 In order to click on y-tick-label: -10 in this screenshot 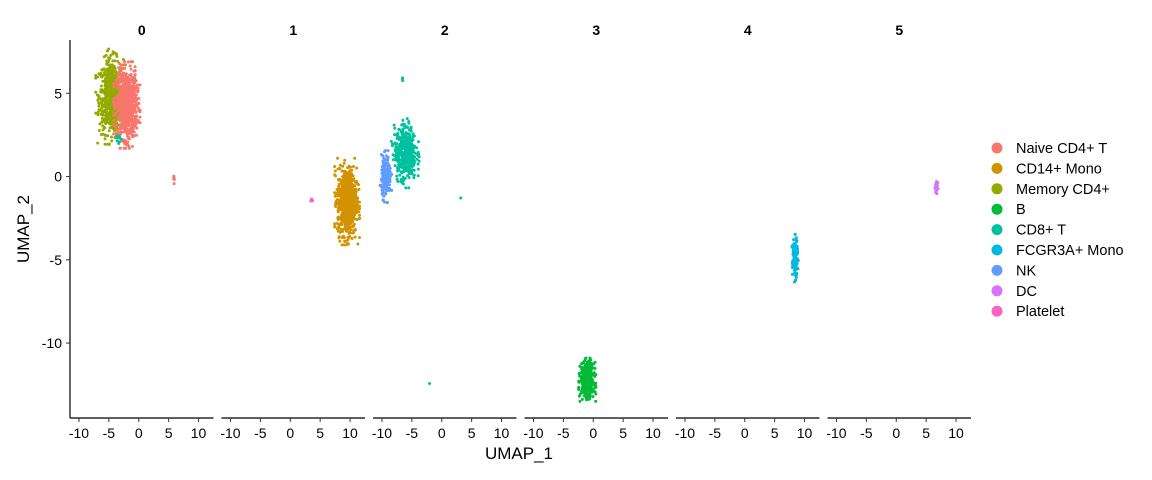, I will do `click(52, 343)`.